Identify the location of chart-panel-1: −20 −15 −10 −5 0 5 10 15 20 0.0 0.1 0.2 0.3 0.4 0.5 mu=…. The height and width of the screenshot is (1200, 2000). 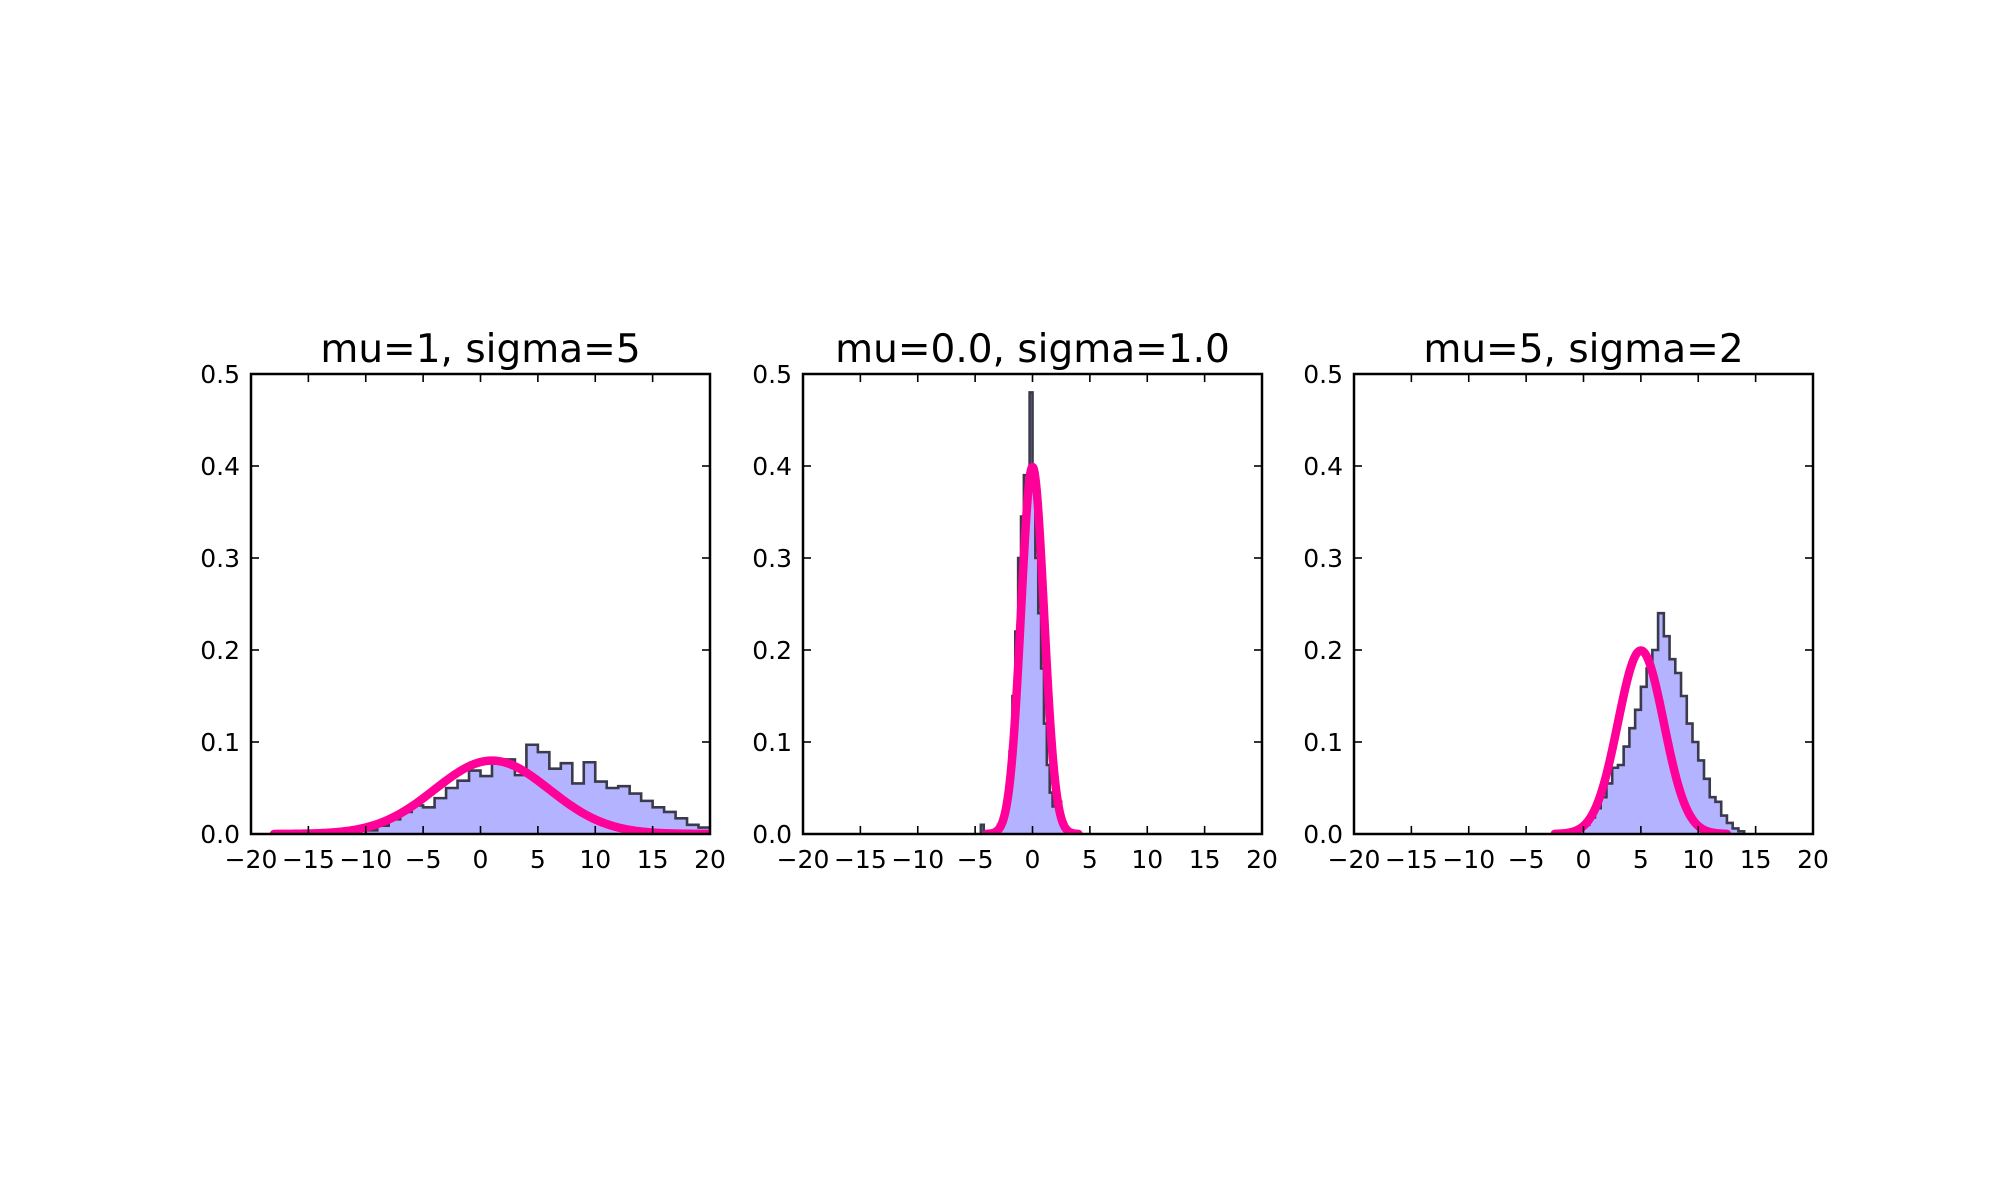
(463, 600).